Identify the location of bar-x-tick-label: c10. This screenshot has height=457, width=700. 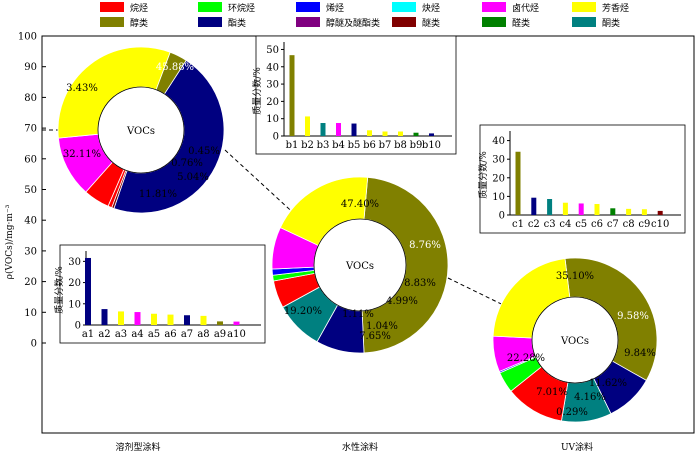
(660, 224).